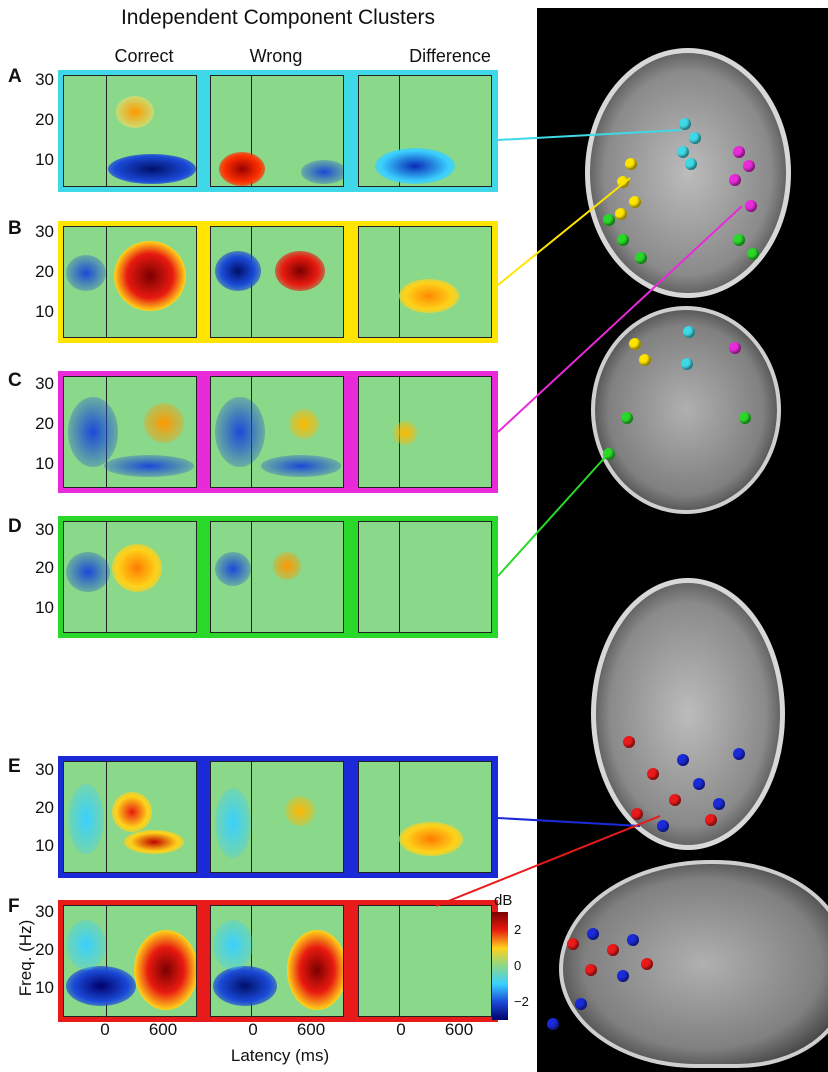 This screenshot has width=828, height=1072. I want to click on panel-row-c, so click(278, 432).